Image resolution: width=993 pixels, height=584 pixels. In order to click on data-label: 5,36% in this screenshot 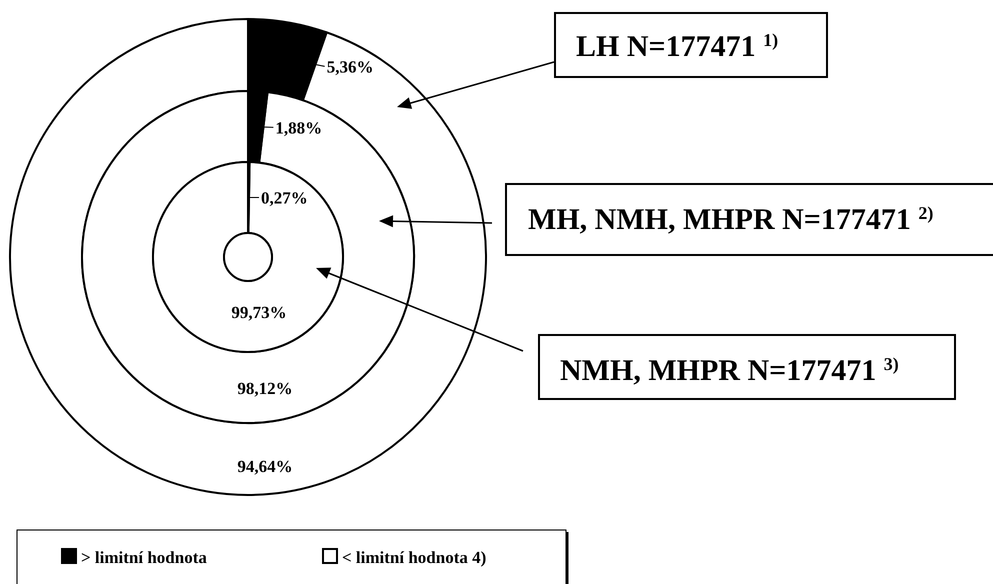, I will do `click(350, 66)`.